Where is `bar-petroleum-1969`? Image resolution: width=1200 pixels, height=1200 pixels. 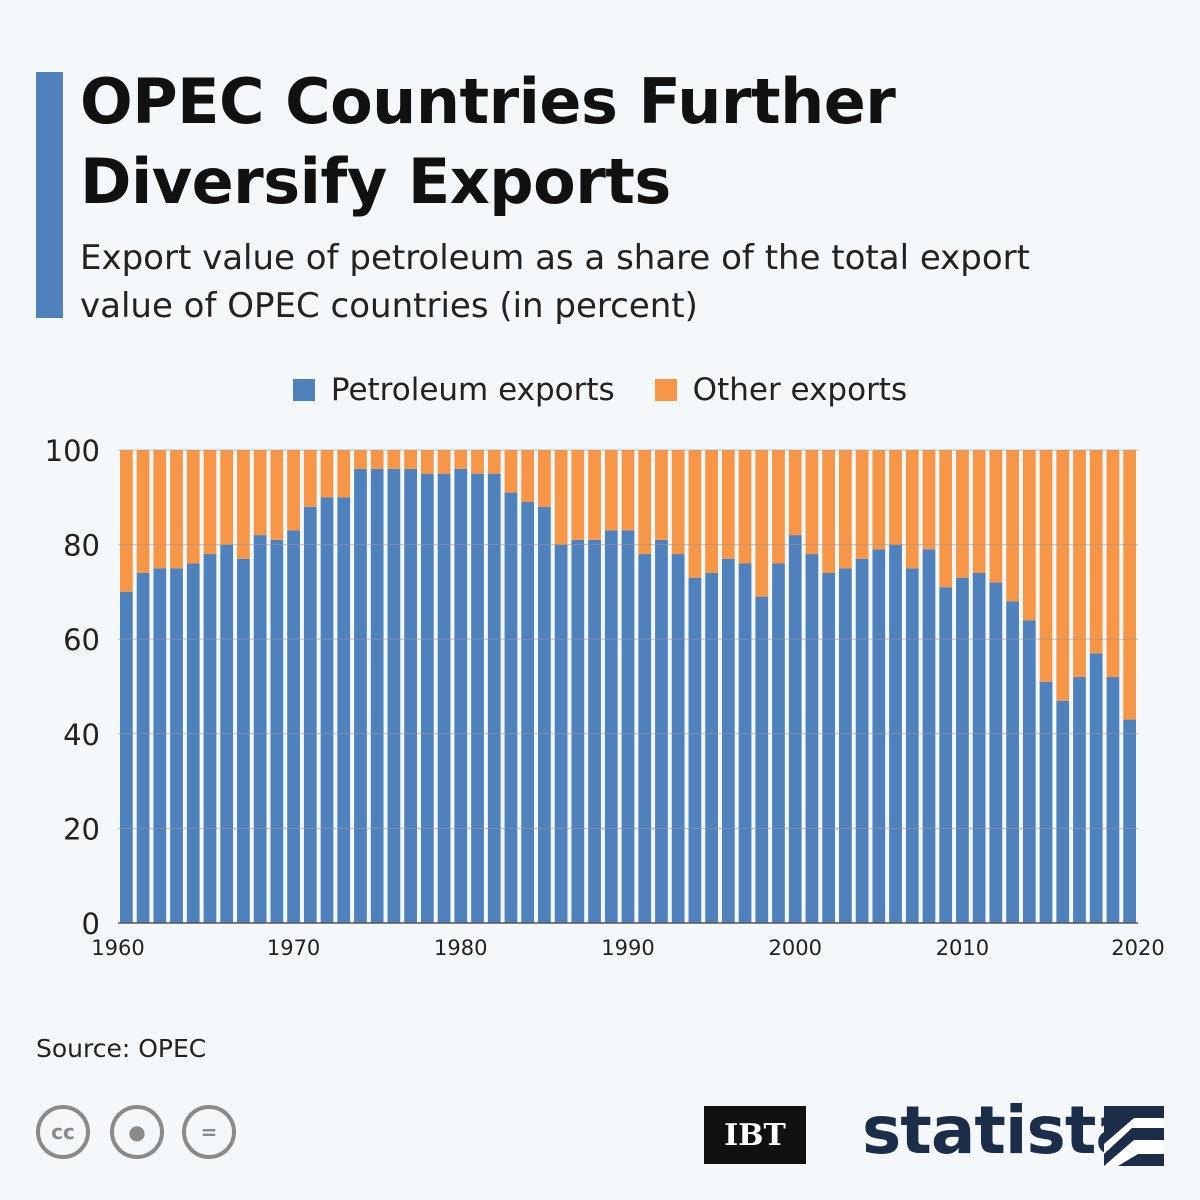
bar-petroleum-1969 is located at coordinates (277, 731).